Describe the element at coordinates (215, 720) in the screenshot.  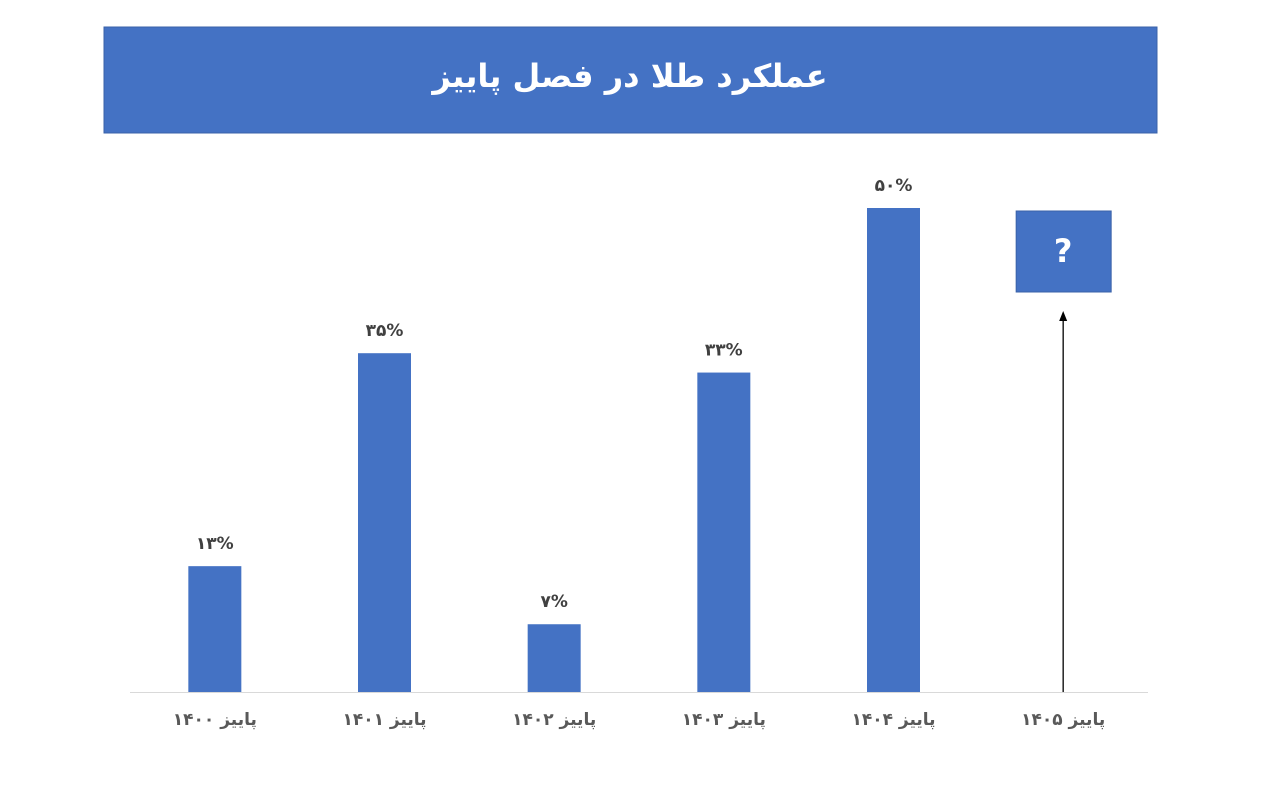
I see `x-tick-label: پاییز ۱۴۰۰` at that location.